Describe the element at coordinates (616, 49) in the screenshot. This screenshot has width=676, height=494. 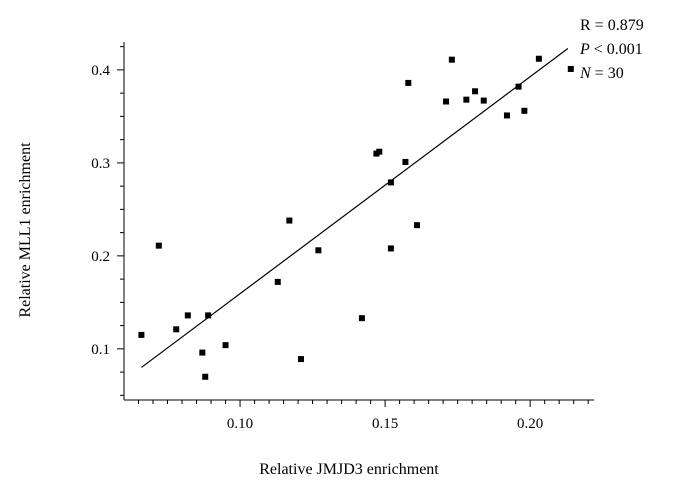
I see `p-value-text: < 0.001` at that location.